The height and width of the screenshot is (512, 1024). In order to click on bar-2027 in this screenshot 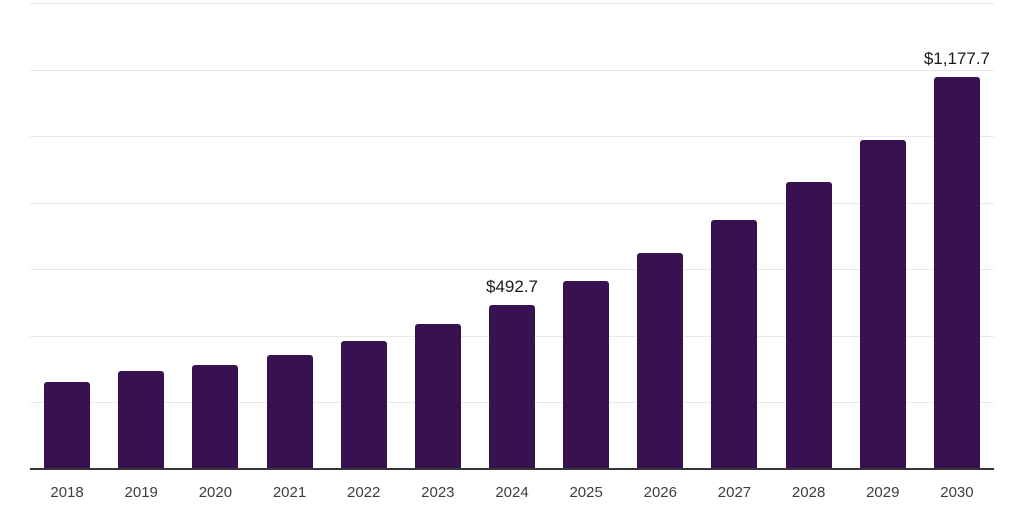, I will do `click(734, 344)`.